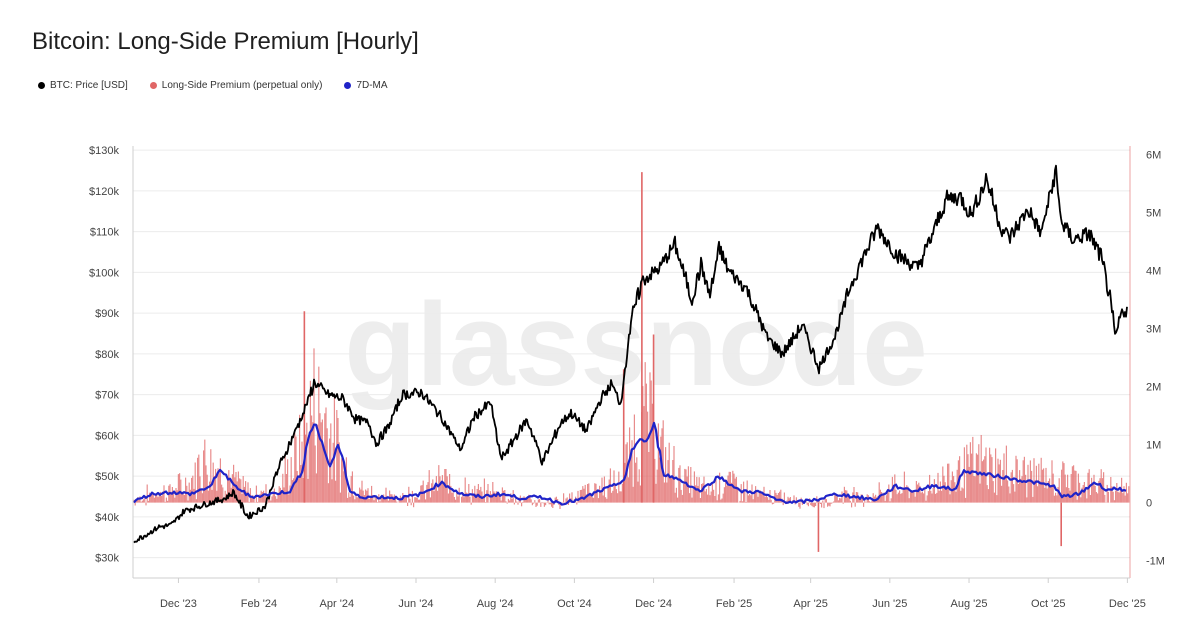 The image size is (1200, 635). I want to click on chart-title: Bitcoin: Long-Side Premium [Hourly], so click(225, 41).